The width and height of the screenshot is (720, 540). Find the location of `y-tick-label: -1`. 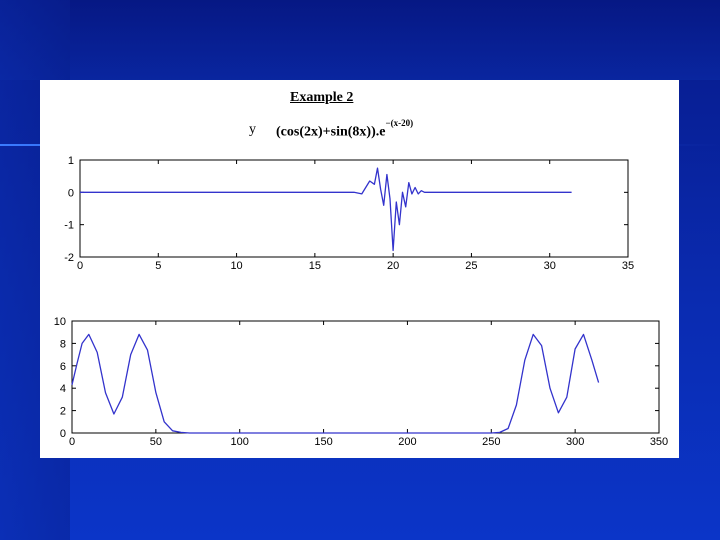

y-tick-label: -1 is located at coordinates (69, 226).